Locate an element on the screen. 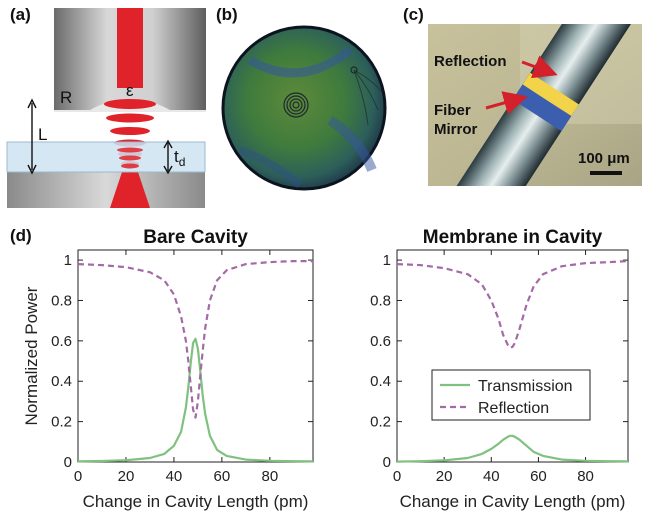 The height and width of the screenshot is (516, 645). laser-beam-core is located at coordinates (130, 48).